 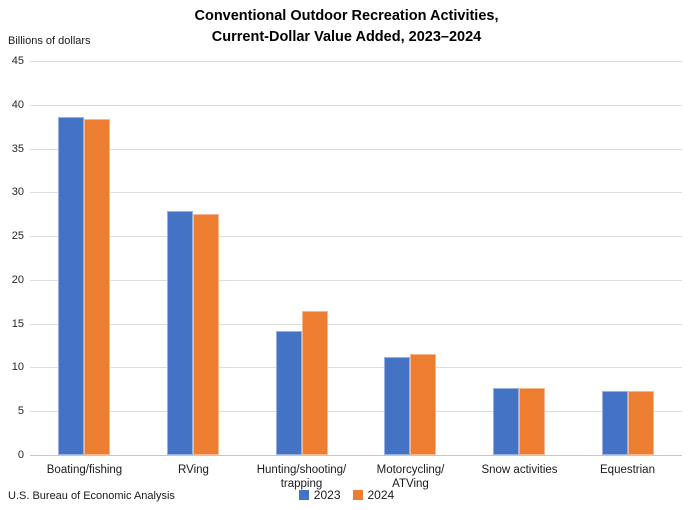 What do you see at coordinates (532, 421) in the screenshot?
I see `bar-2024-snow-activities` at bounding box center [532, 421].